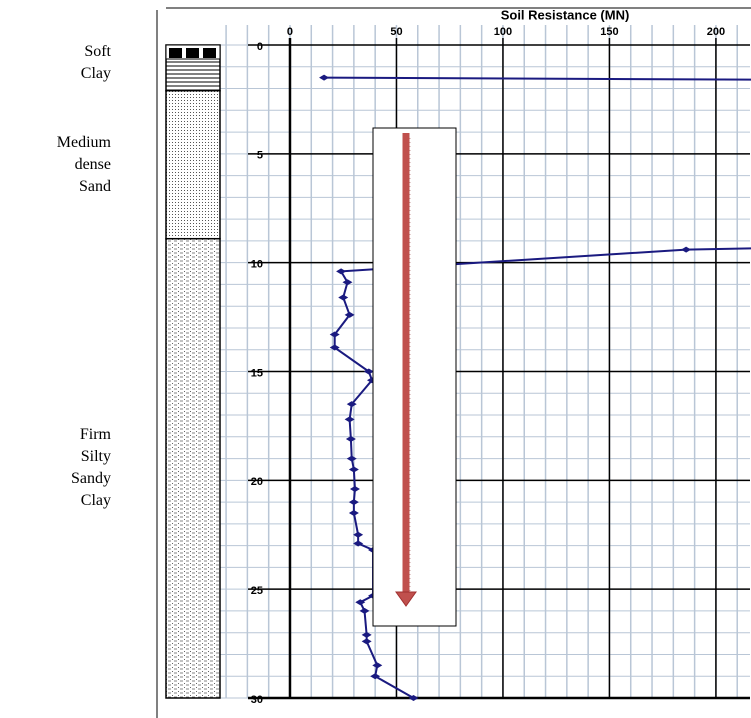 The width and height of the screenshot is (751, 718). Describe the element at coordinates (406, 599) in the screenshot. I see `arrow-head` at that location.